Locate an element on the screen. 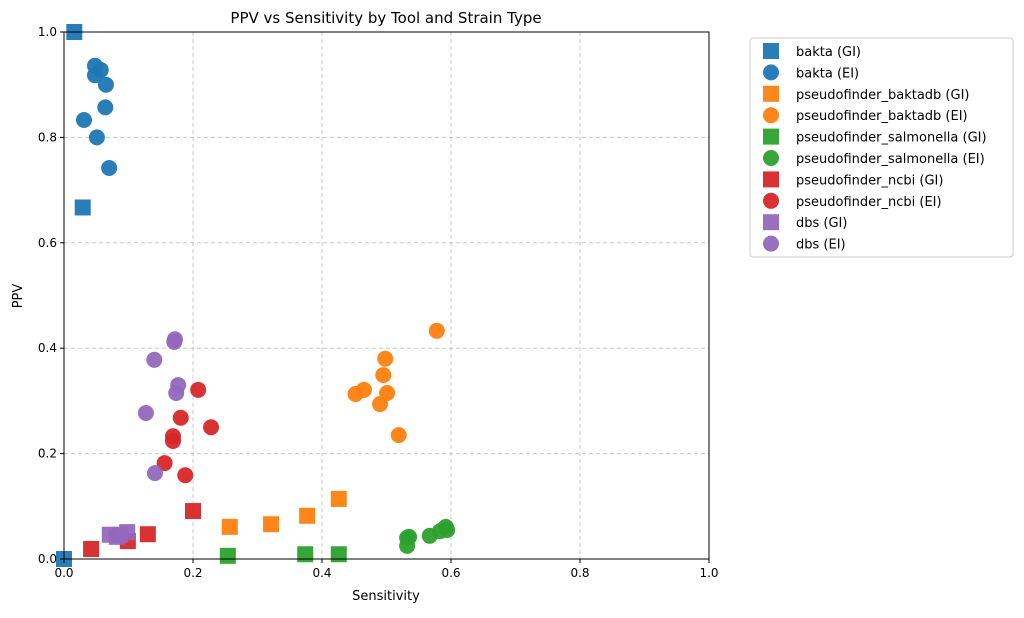  y-tick-label: 0.6 is located at coordinates (47, 243).